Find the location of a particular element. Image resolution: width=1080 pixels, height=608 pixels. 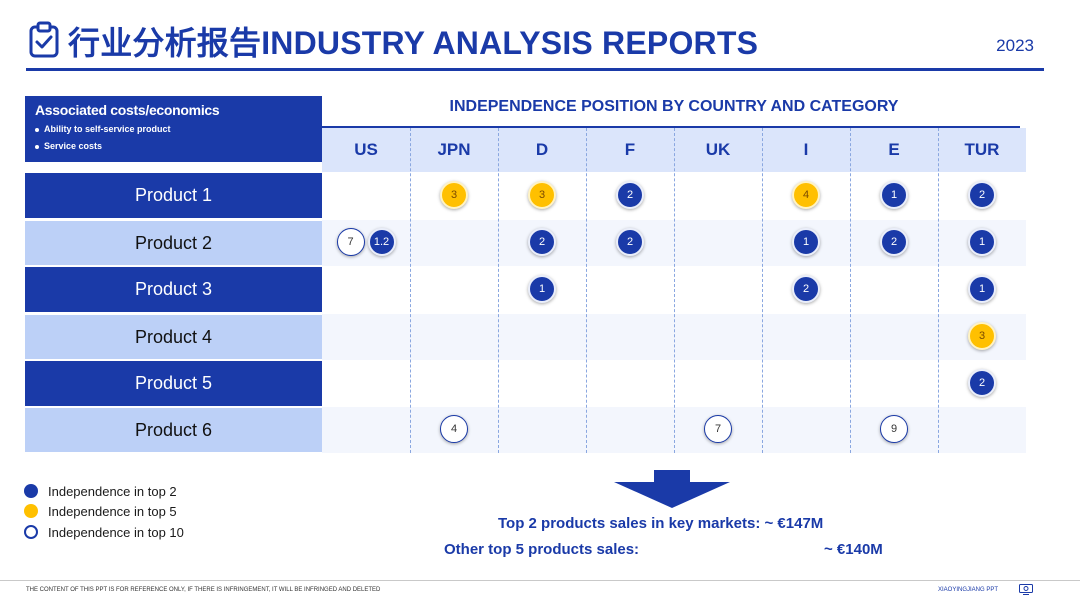

country-header-jpn: JPN is located at coordinates (454, 150).